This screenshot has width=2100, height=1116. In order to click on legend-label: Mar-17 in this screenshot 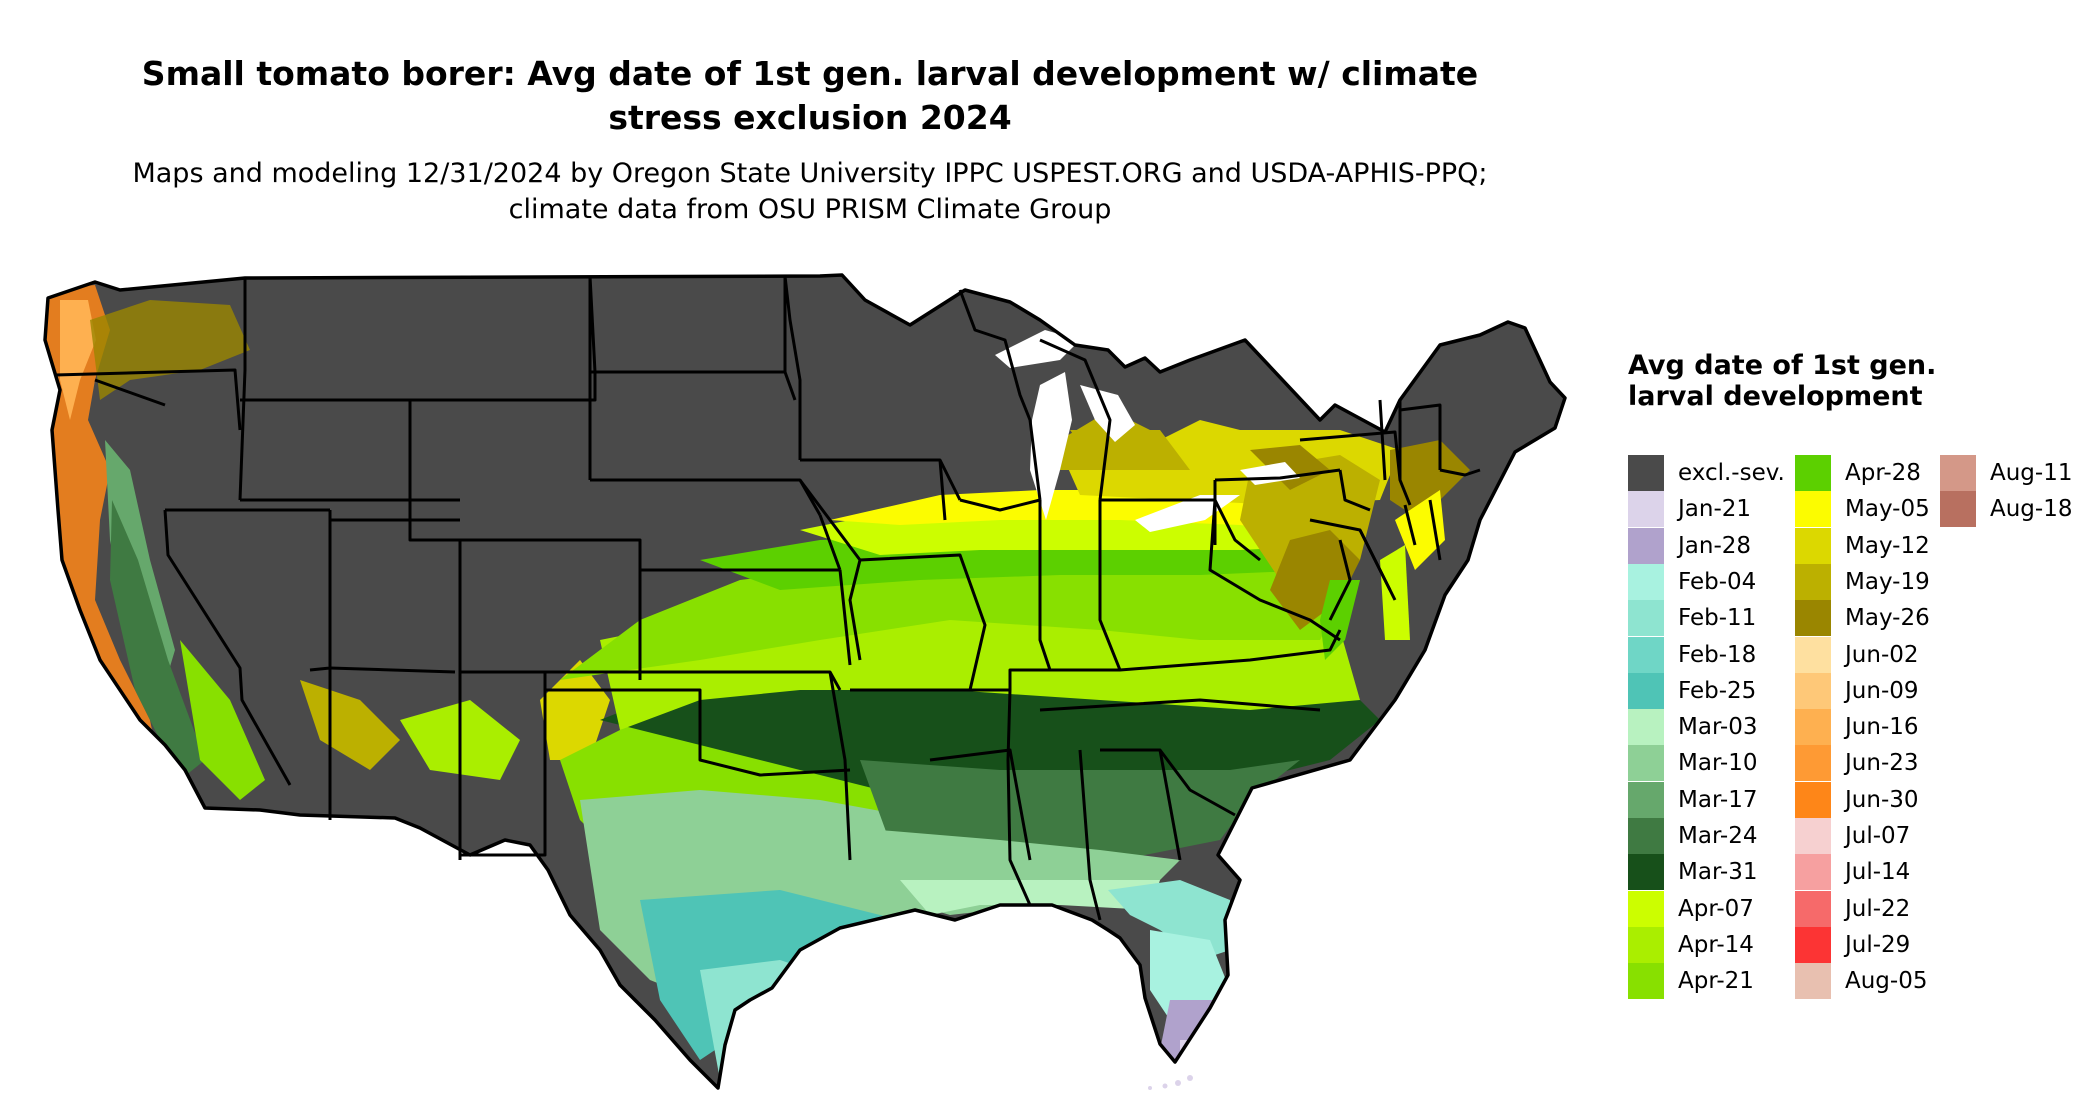, I will do `click(1718, 799)`.